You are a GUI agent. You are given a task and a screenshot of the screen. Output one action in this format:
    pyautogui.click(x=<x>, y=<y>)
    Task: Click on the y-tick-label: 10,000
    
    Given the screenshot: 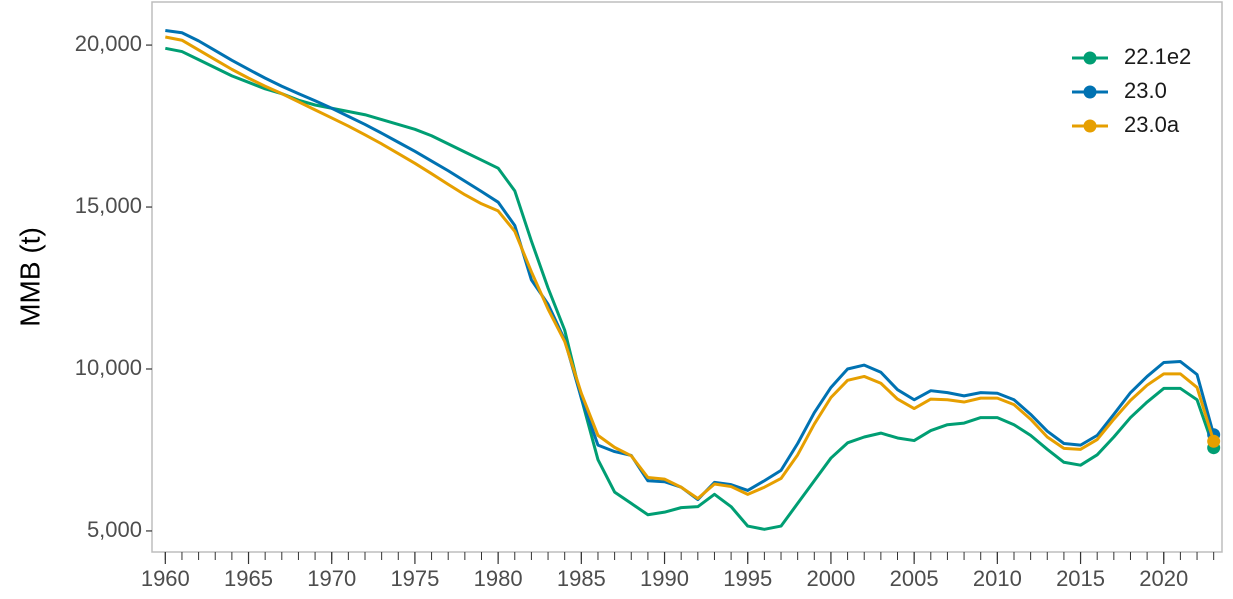 What is the action you would take?
    pyautogui.click(x=108, y=367)
    